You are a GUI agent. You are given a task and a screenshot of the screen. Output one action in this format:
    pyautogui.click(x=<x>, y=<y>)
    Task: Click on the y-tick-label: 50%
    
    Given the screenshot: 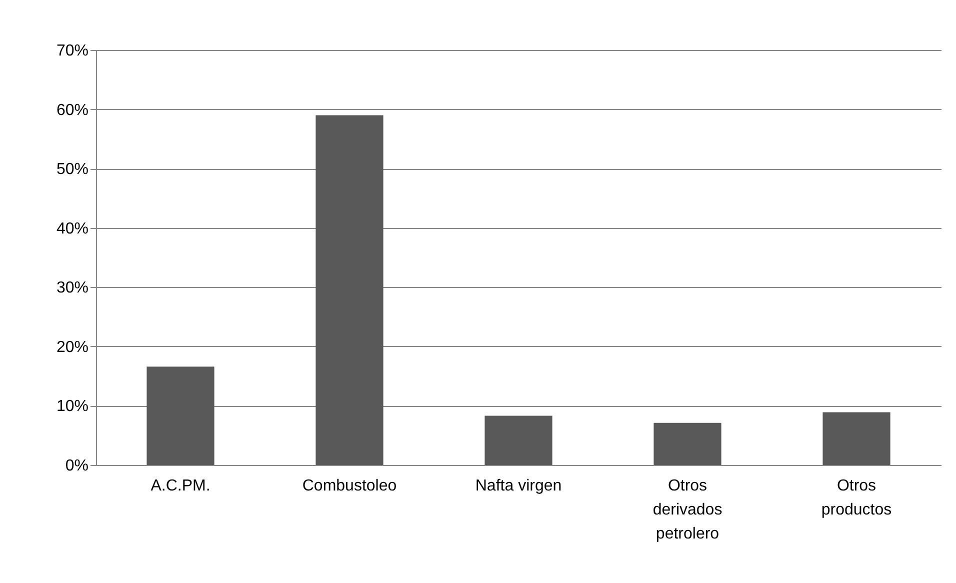 What is the action you would take?
    pyautogui.click(x=72, y=169)
    